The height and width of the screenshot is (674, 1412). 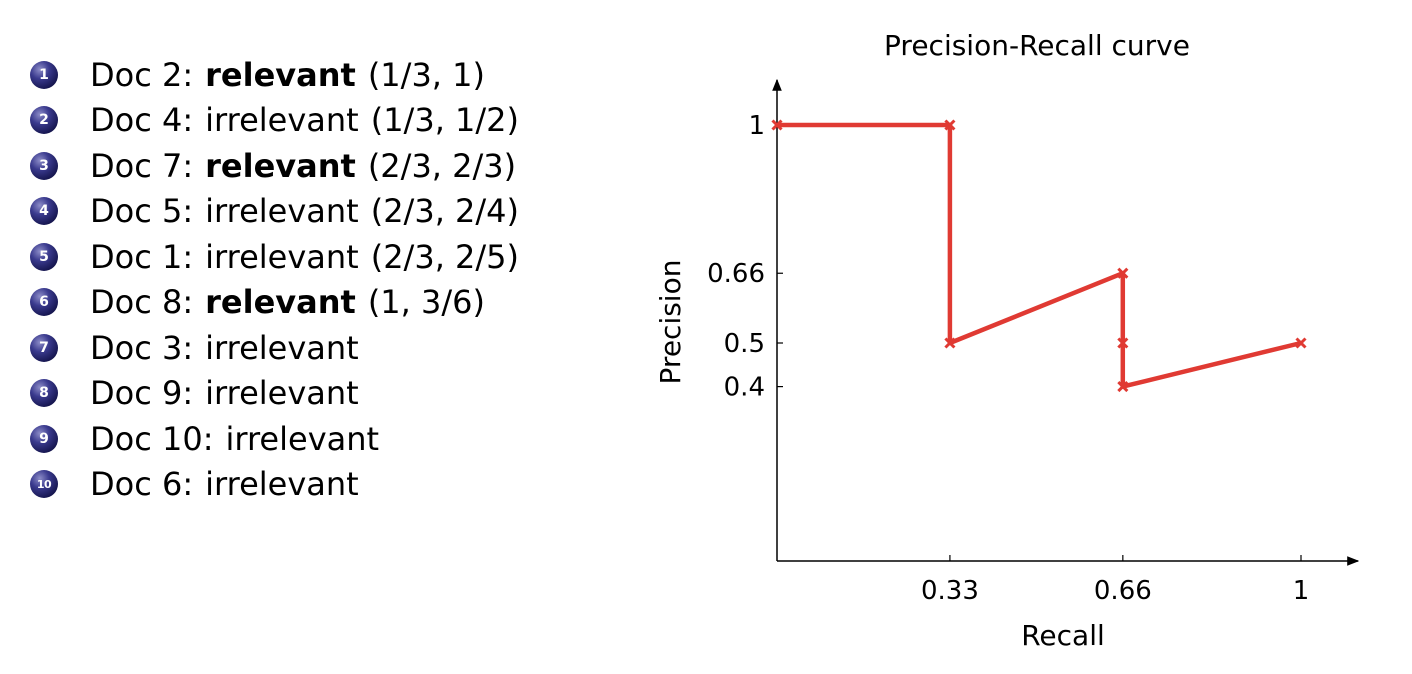 I want to click on list-item: 2 Doc 4: irrelevant (1/3, 1/2), so click(x=310, y=121).